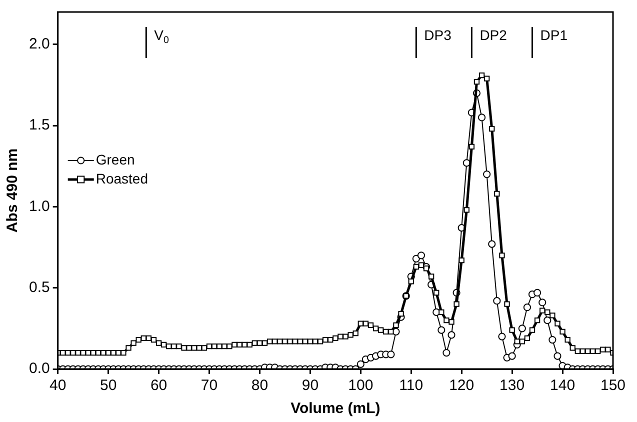 The width and height of the screenshot is (637, 422). Describe the element at coordinates (122, 178) in the screenshot. I see `legend-label: Roasted` at that location.